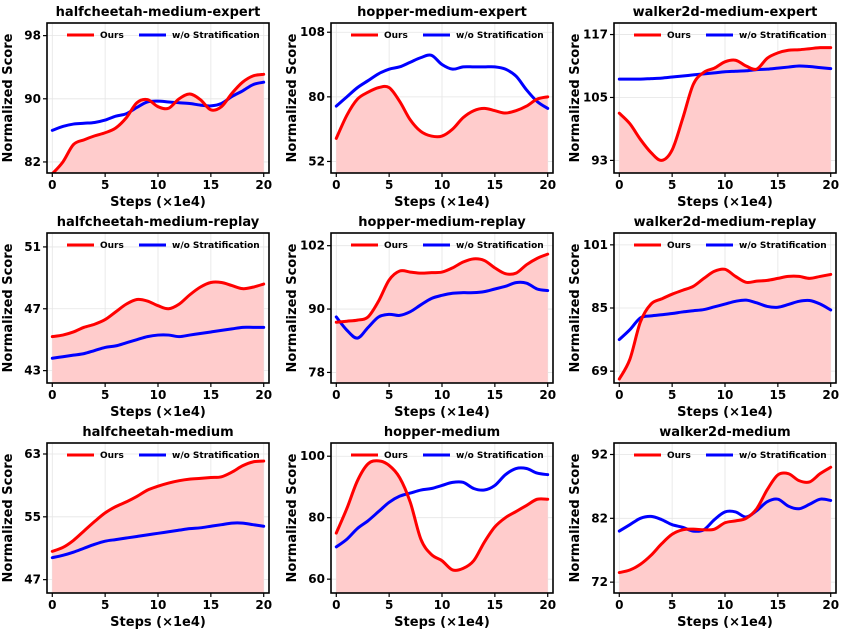  I want to click on y-tick-label: 63, so click(32, 454).